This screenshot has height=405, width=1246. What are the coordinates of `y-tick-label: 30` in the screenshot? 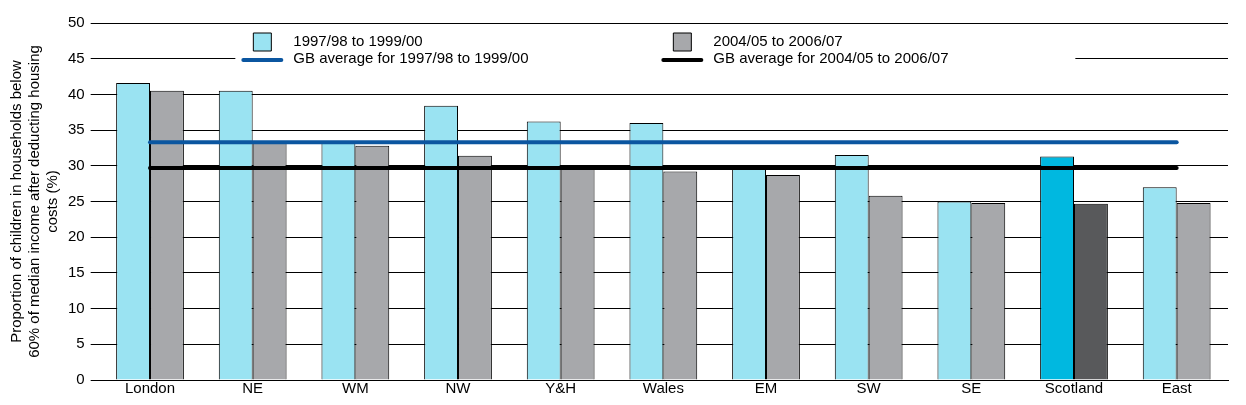 It's located at (76, 164).